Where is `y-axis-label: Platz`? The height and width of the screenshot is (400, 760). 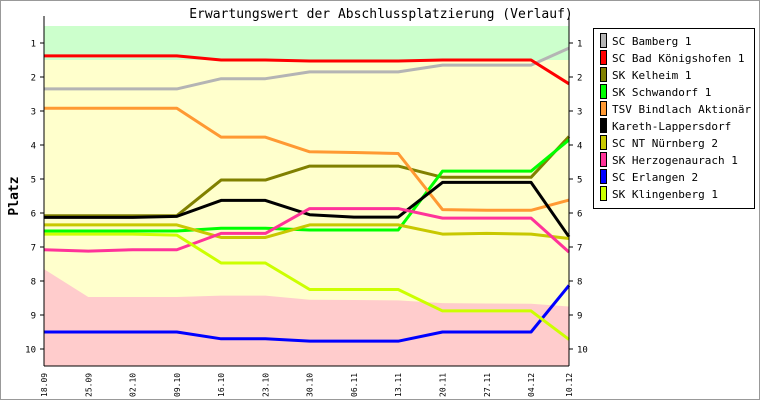
y-axis-label: Platz is located at coordinates (14, 195).